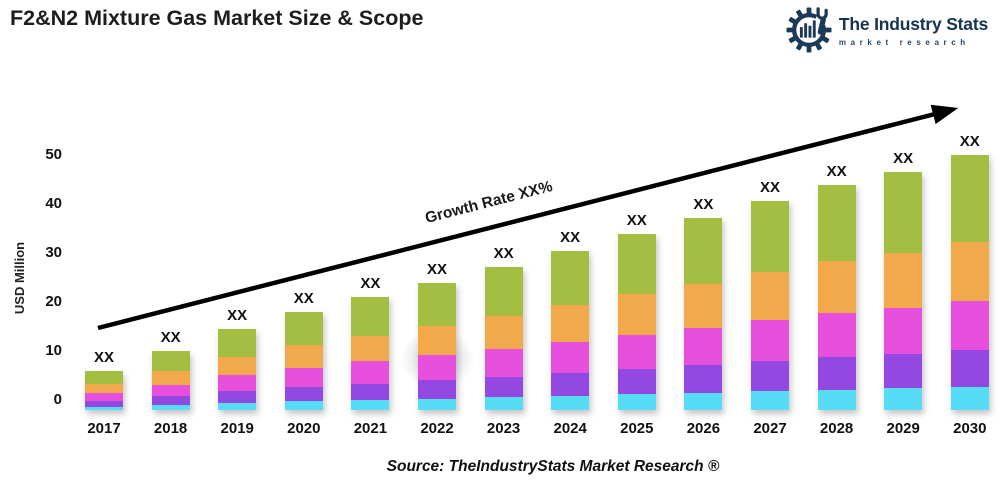  What do you see at coordinates (503, 428) in the screenshot?
I see `x-tick-label: 2023` at bounding box center [503, 428].